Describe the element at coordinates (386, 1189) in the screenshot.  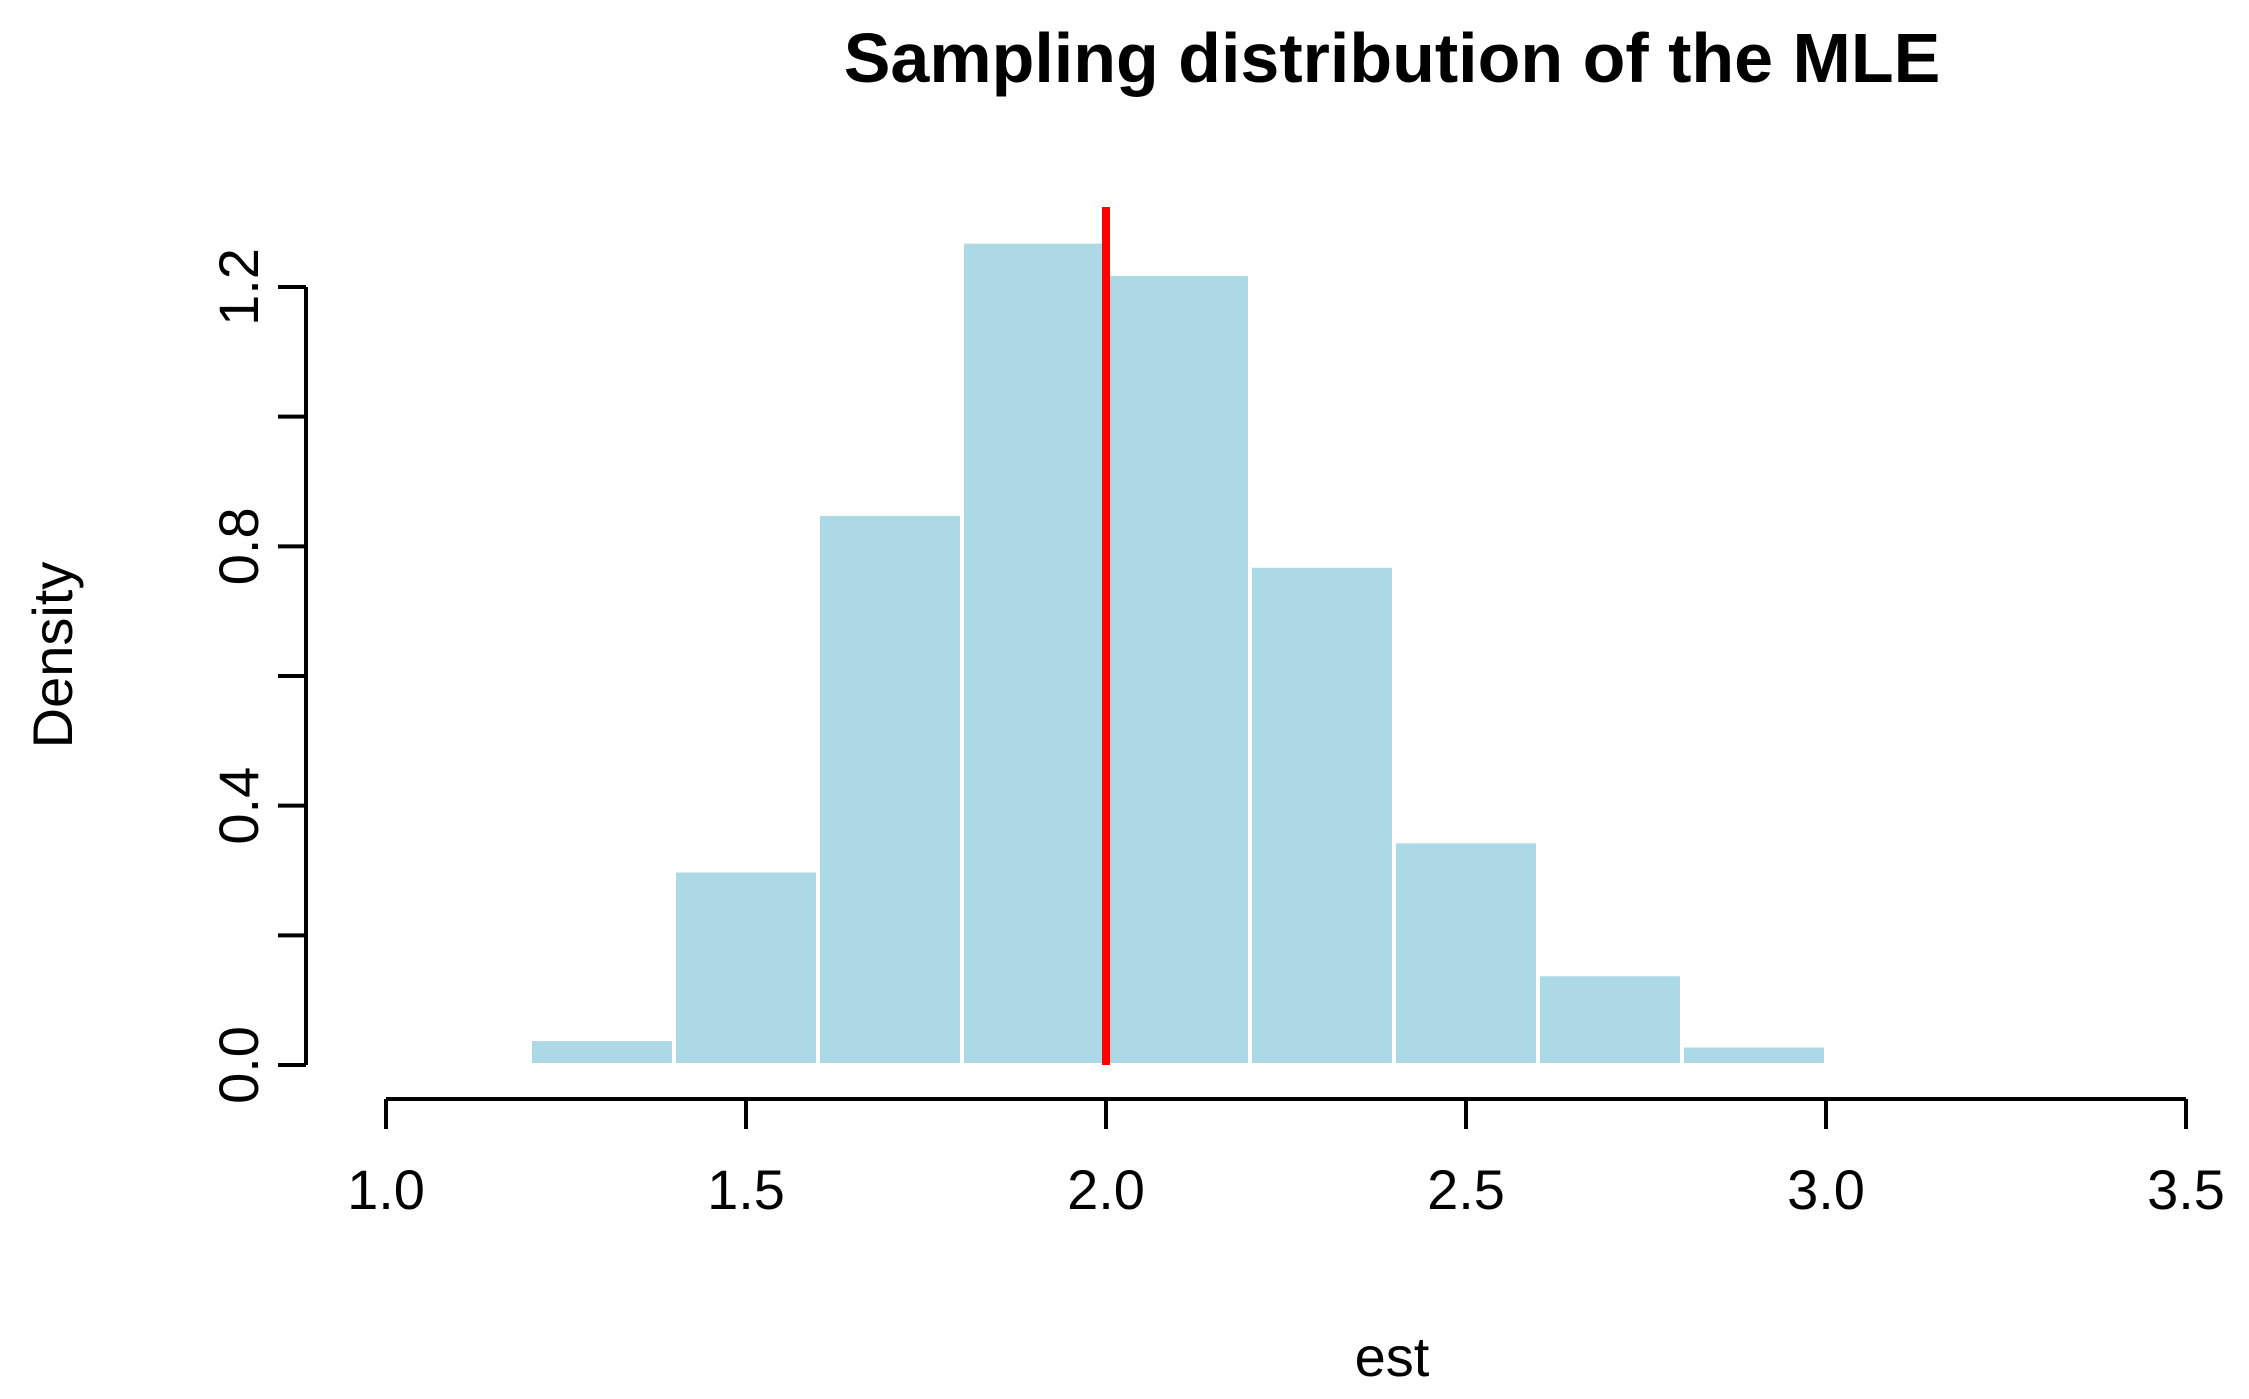
I see `x-tick-label-1: 1.0` at that location.